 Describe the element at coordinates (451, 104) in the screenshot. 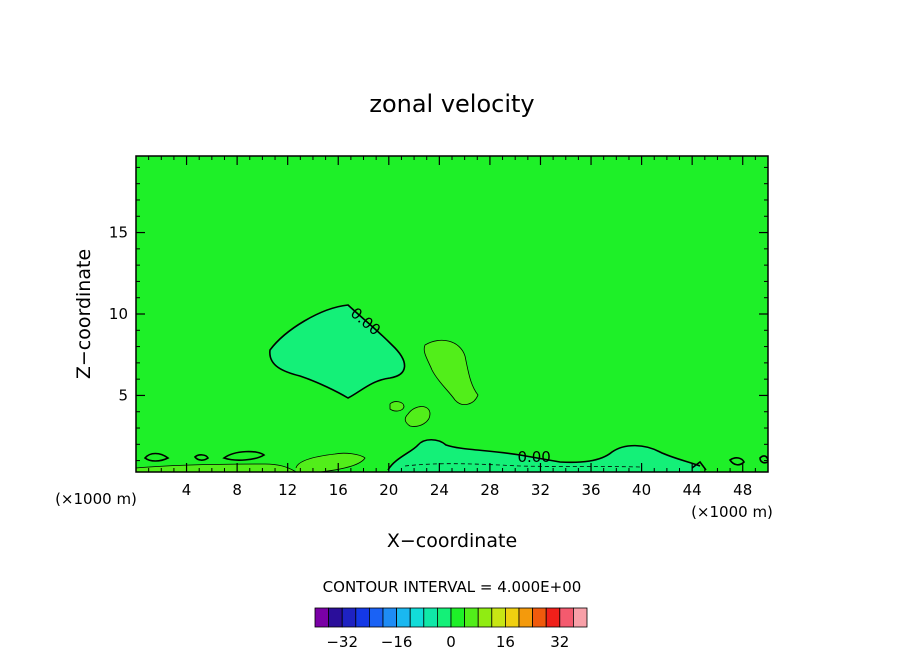

I see `chart-title: zonal velocity` at that location.